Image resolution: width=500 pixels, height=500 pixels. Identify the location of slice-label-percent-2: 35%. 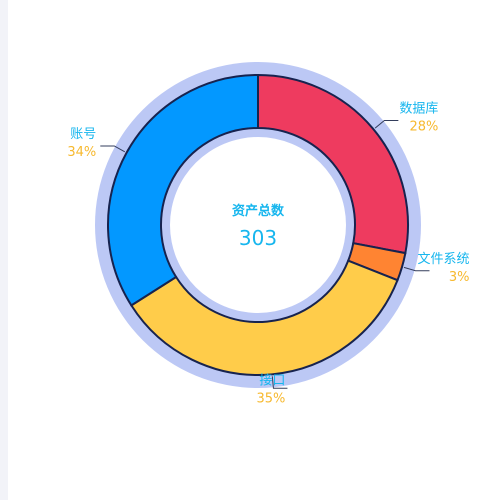
(271, 398).